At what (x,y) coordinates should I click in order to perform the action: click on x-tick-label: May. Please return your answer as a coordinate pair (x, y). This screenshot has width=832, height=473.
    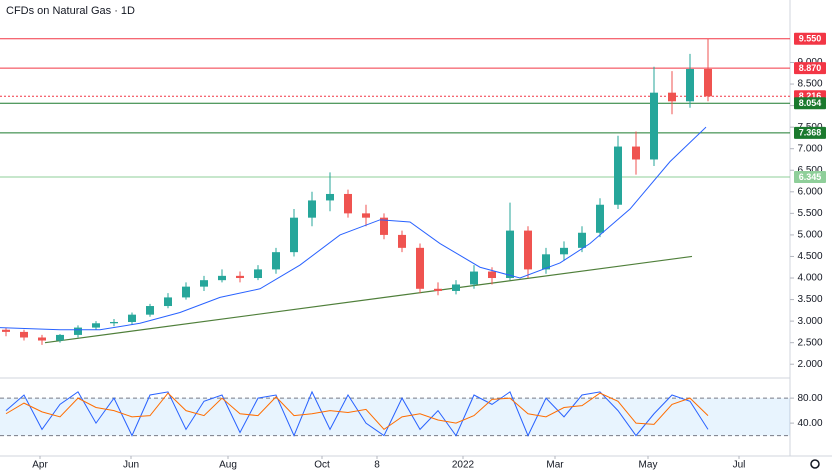
    Looking at the image, I should click on (648, 465).